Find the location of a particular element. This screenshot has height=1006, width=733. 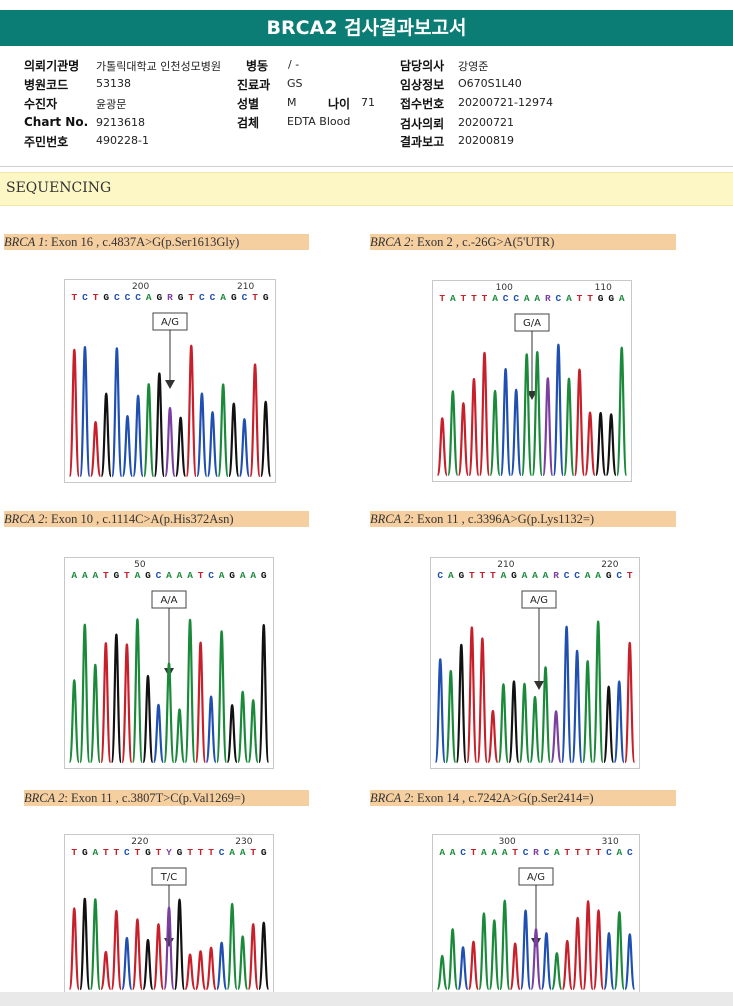

variant-caption-4: BRCA 2: Exon 11 , c.3396A>G(p.Lys1132=) is located at coordinates (523, 519).